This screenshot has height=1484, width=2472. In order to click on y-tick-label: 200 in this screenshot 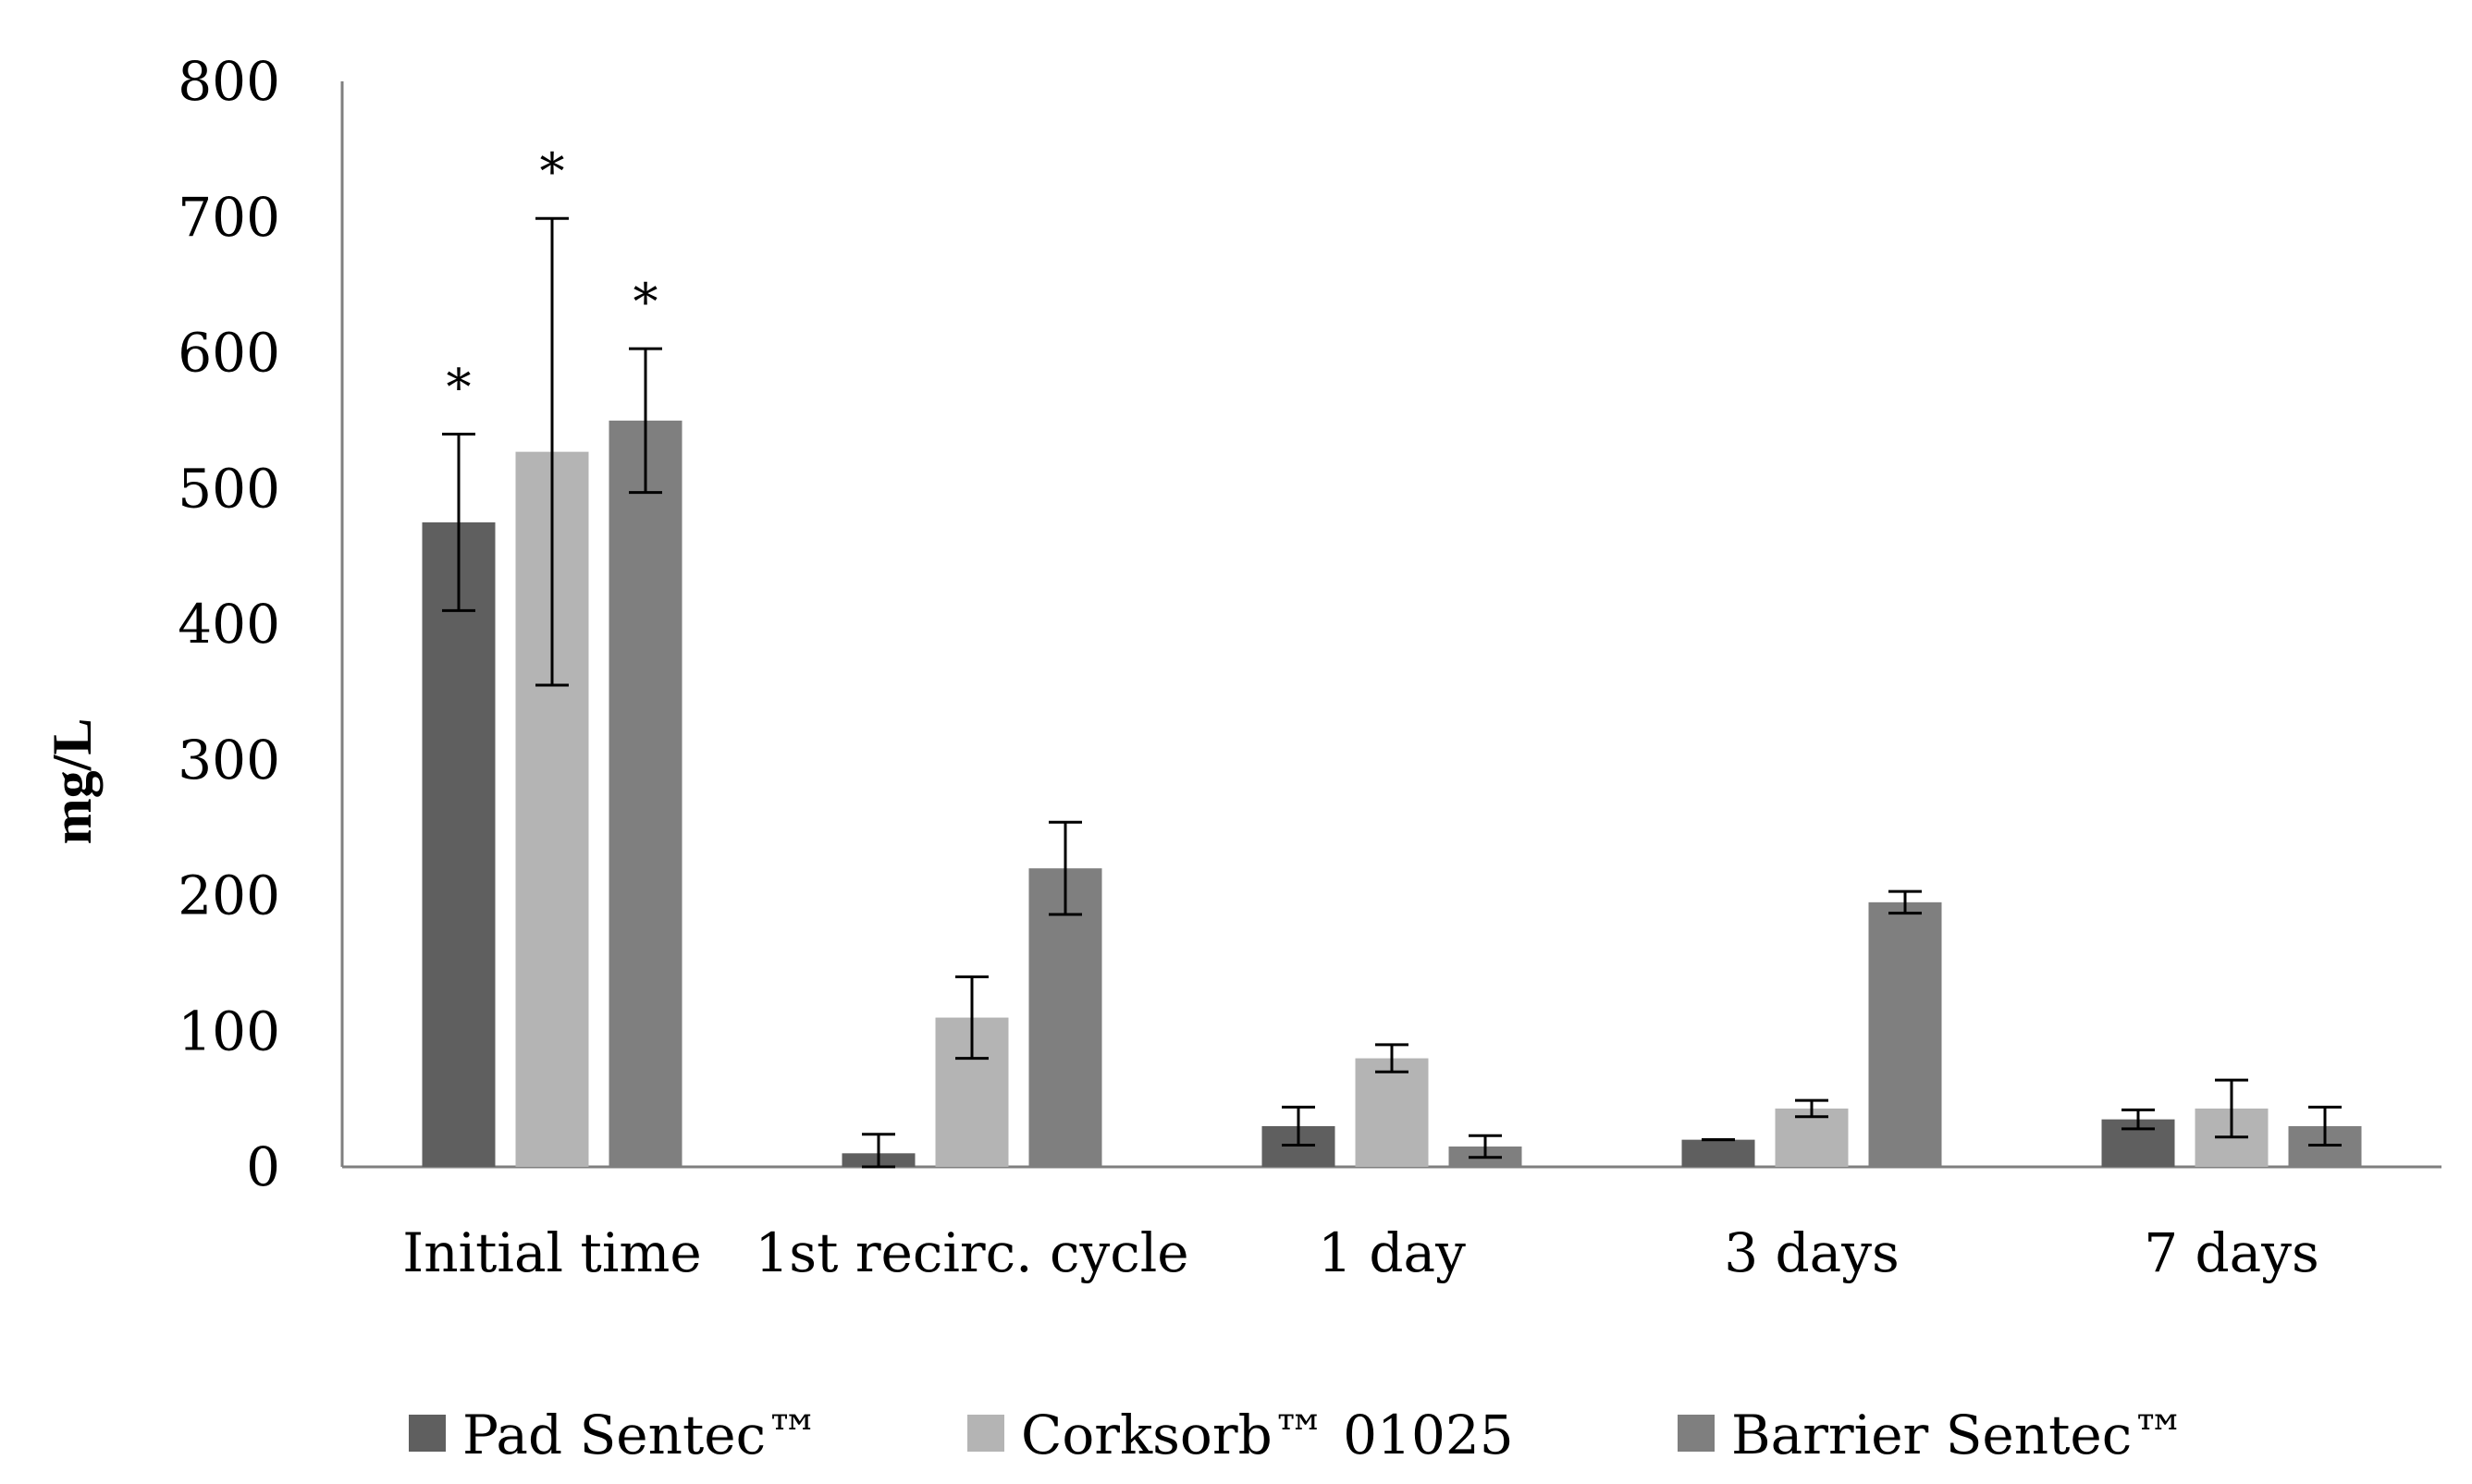, I will do `click(229, 896)`.